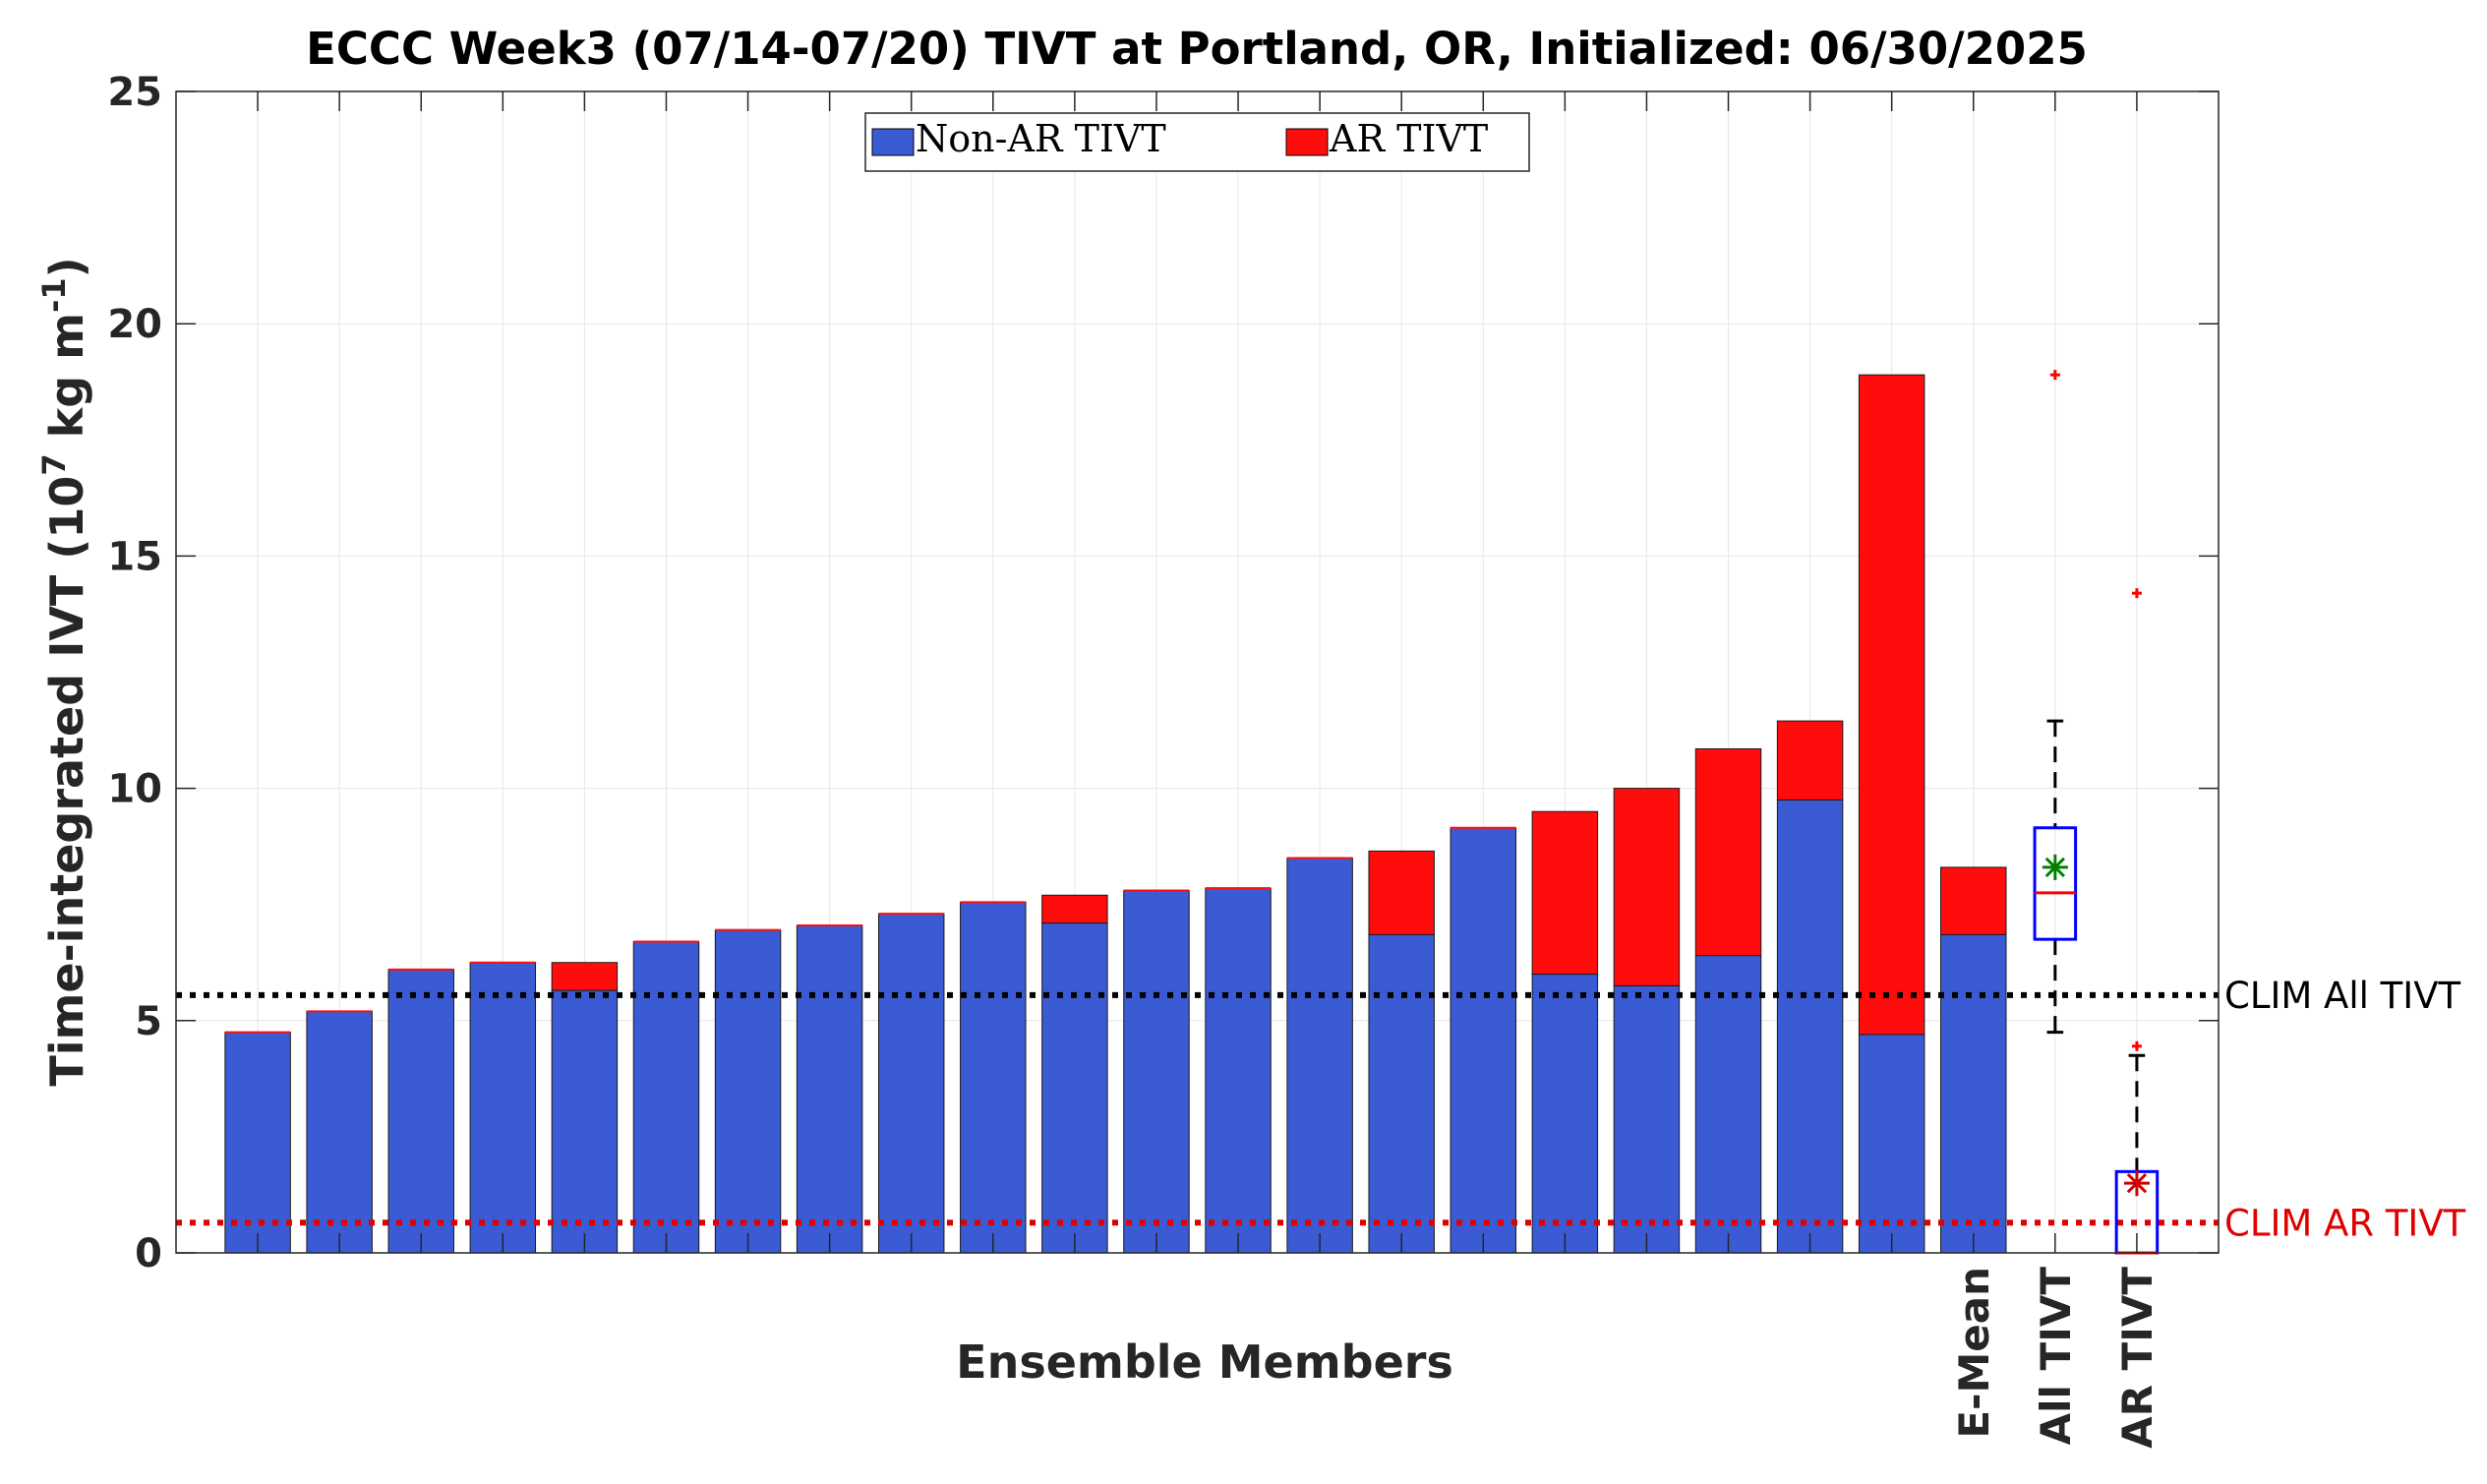 The image size is (2487, 1484). I want to click on legend-box, so click(1197, 142).